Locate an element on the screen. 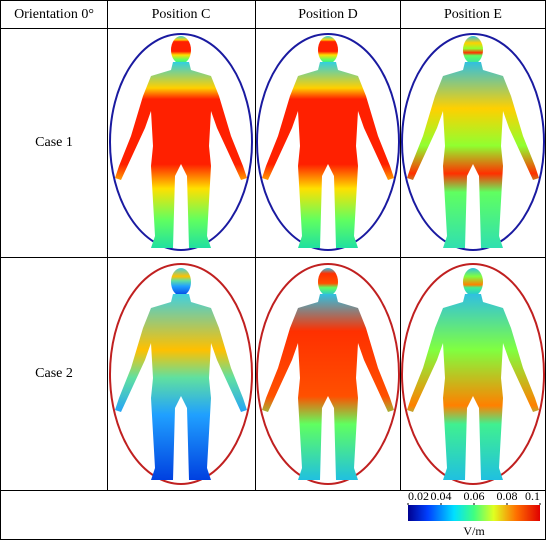  header-cell: Position D is located at coordinates (328, 14).